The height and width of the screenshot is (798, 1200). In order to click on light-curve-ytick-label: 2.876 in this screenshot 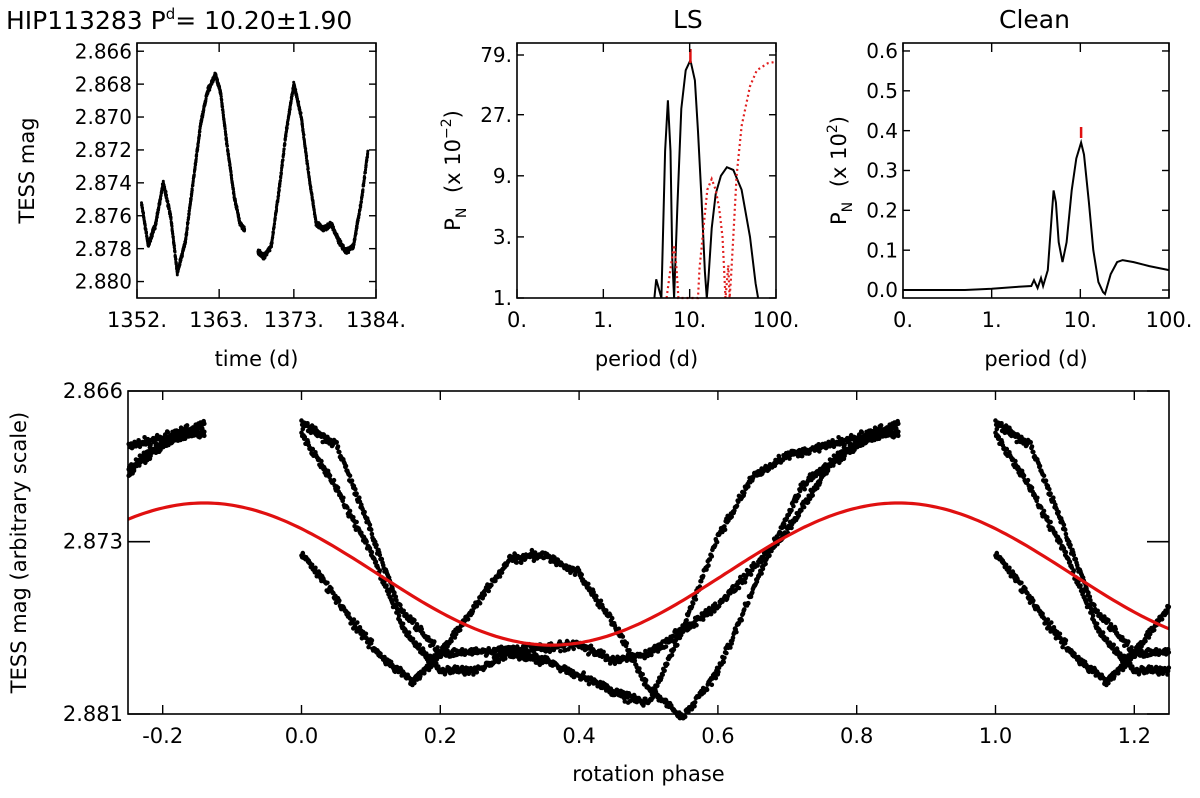, I will do `click(103, 216)`.